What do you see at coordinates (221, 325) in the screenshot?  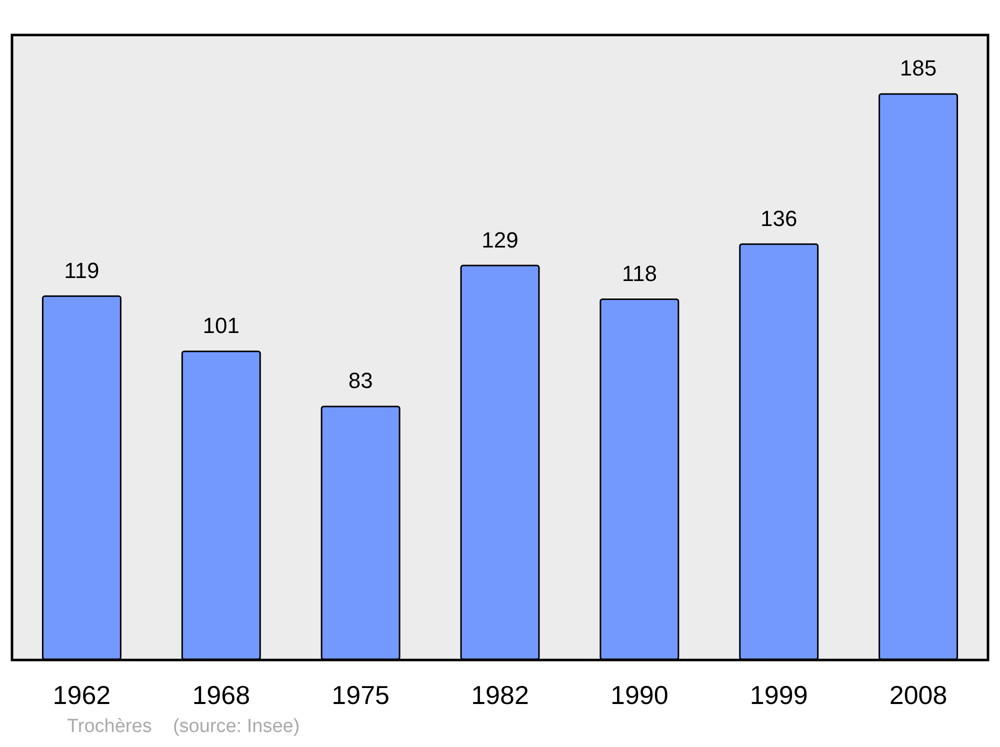 I see `data-label: 101` at bounding box center [221, 325].